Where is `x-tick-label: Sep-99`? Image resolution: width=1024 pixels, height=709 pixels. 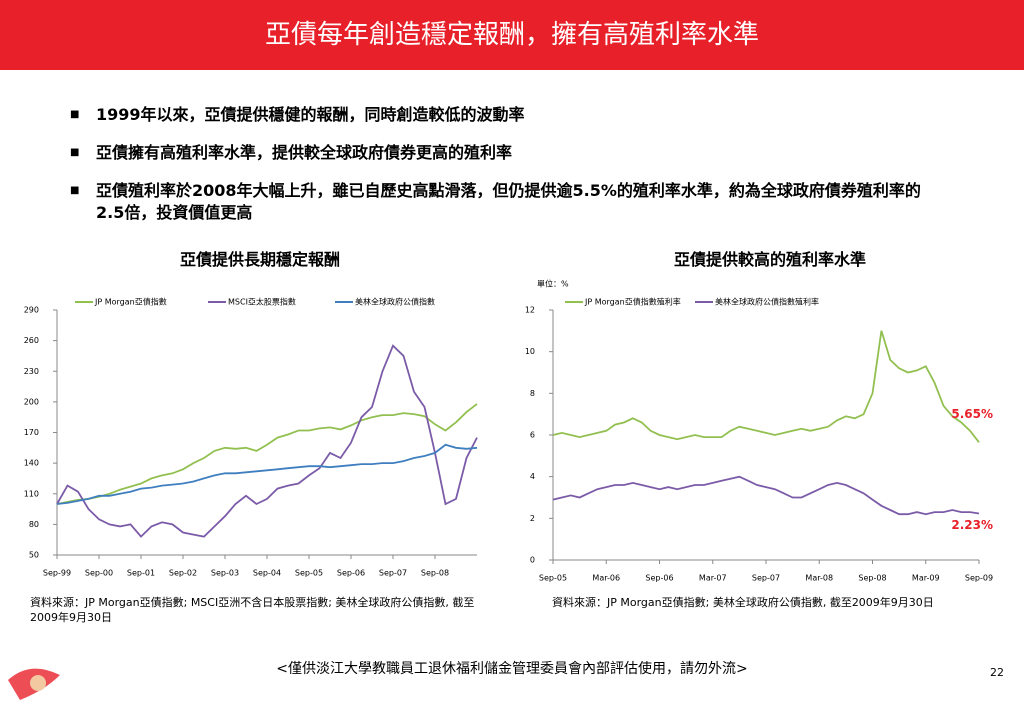
x-tick-label: Sep-99 is located at coordinates (57, 573).